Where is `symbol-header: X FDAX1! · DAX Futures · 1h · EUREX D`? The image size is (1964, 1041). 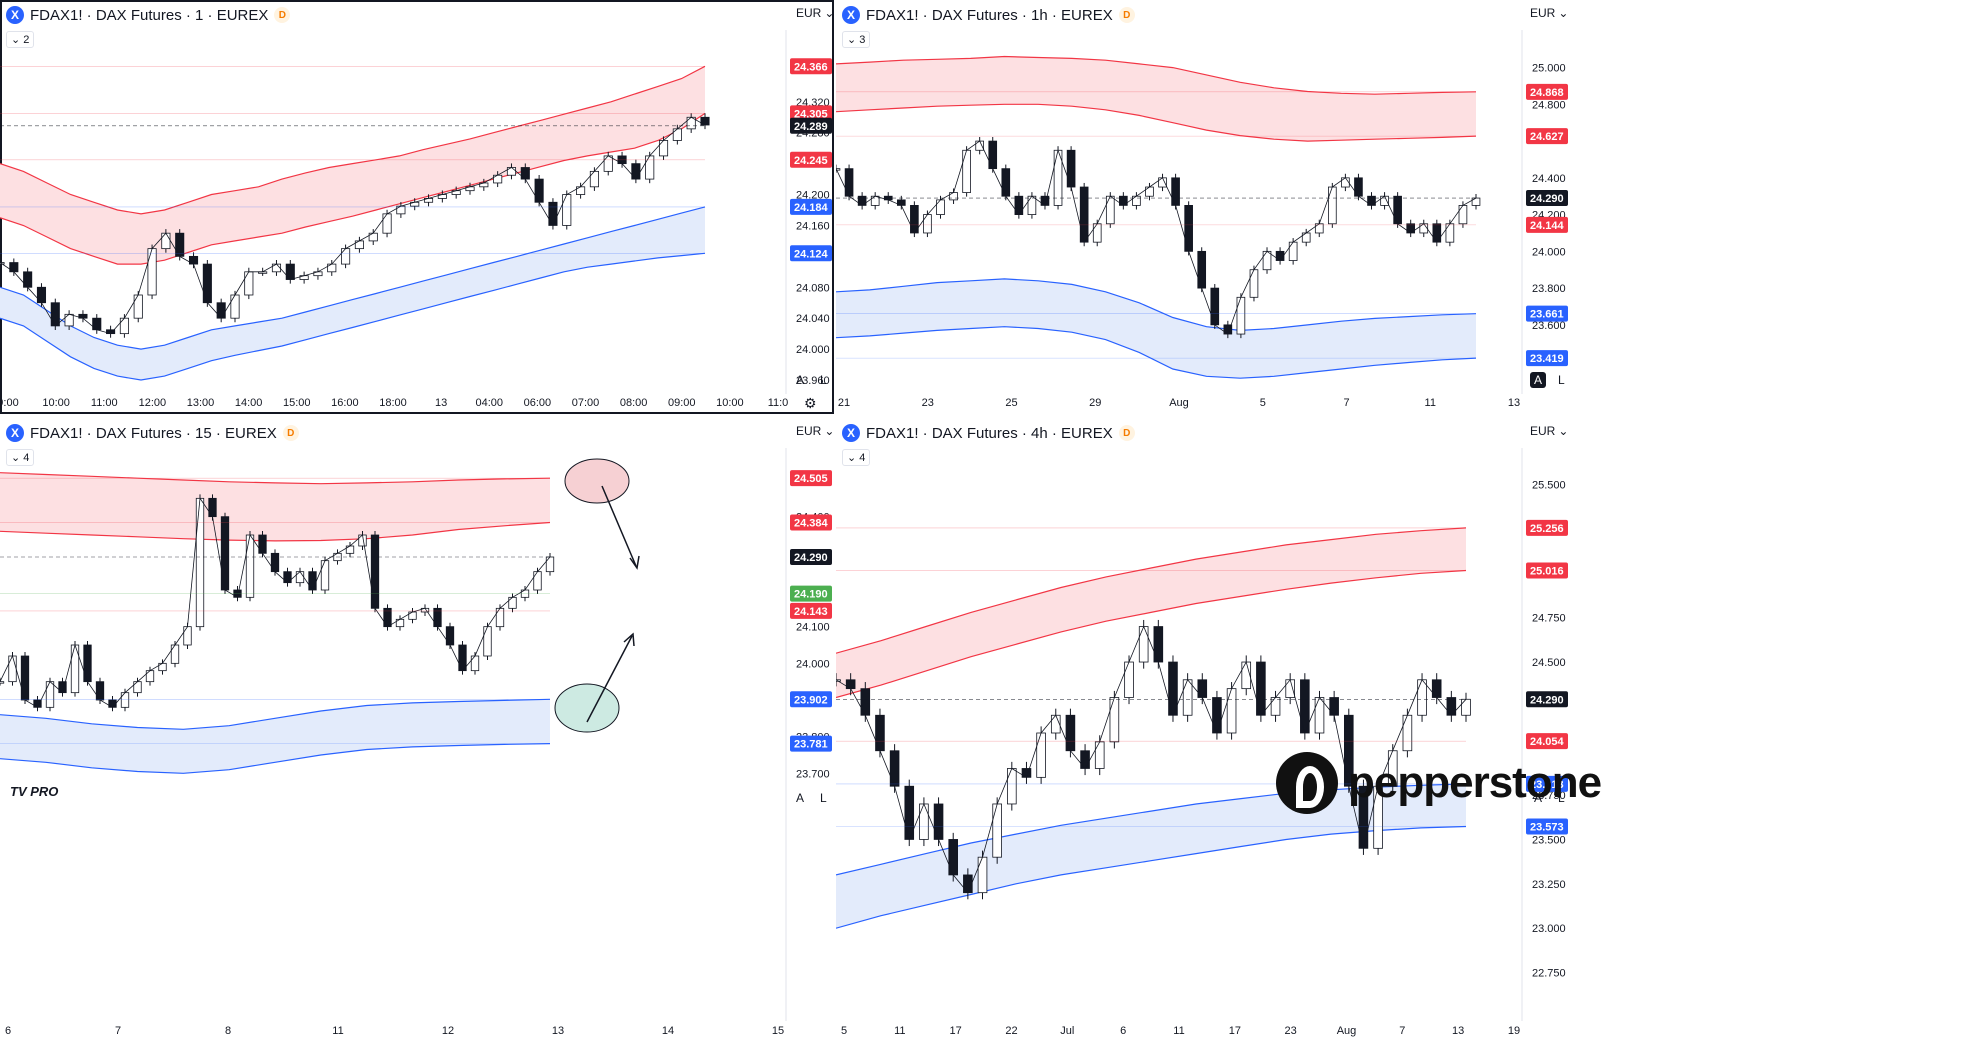
symbol-header: X FDAX1! · DAX Futures · 1h · EUREX D is located at coordinates (988, 15).